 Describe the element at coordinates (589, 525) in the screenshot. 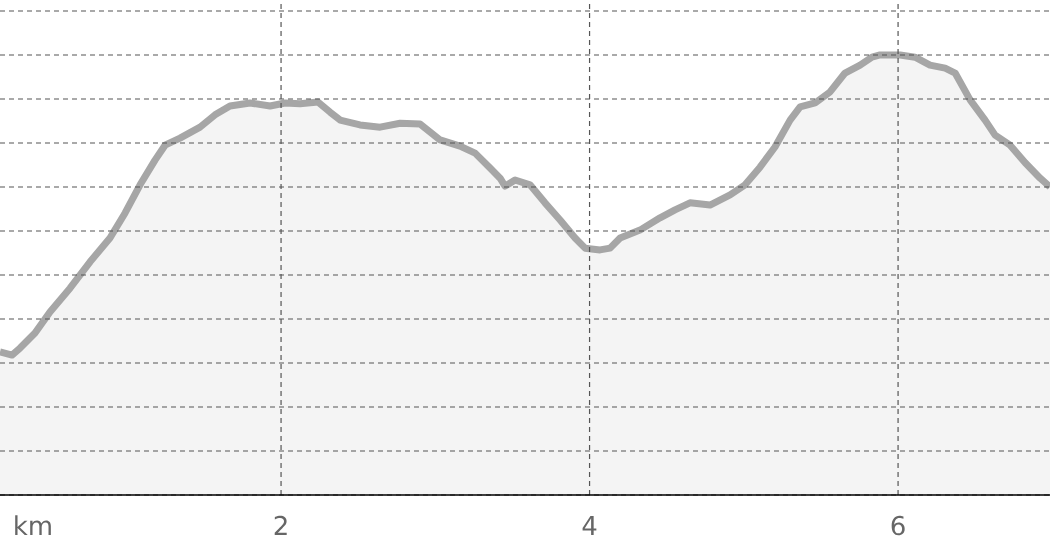

I see `x-tick-label: 4` at that location.